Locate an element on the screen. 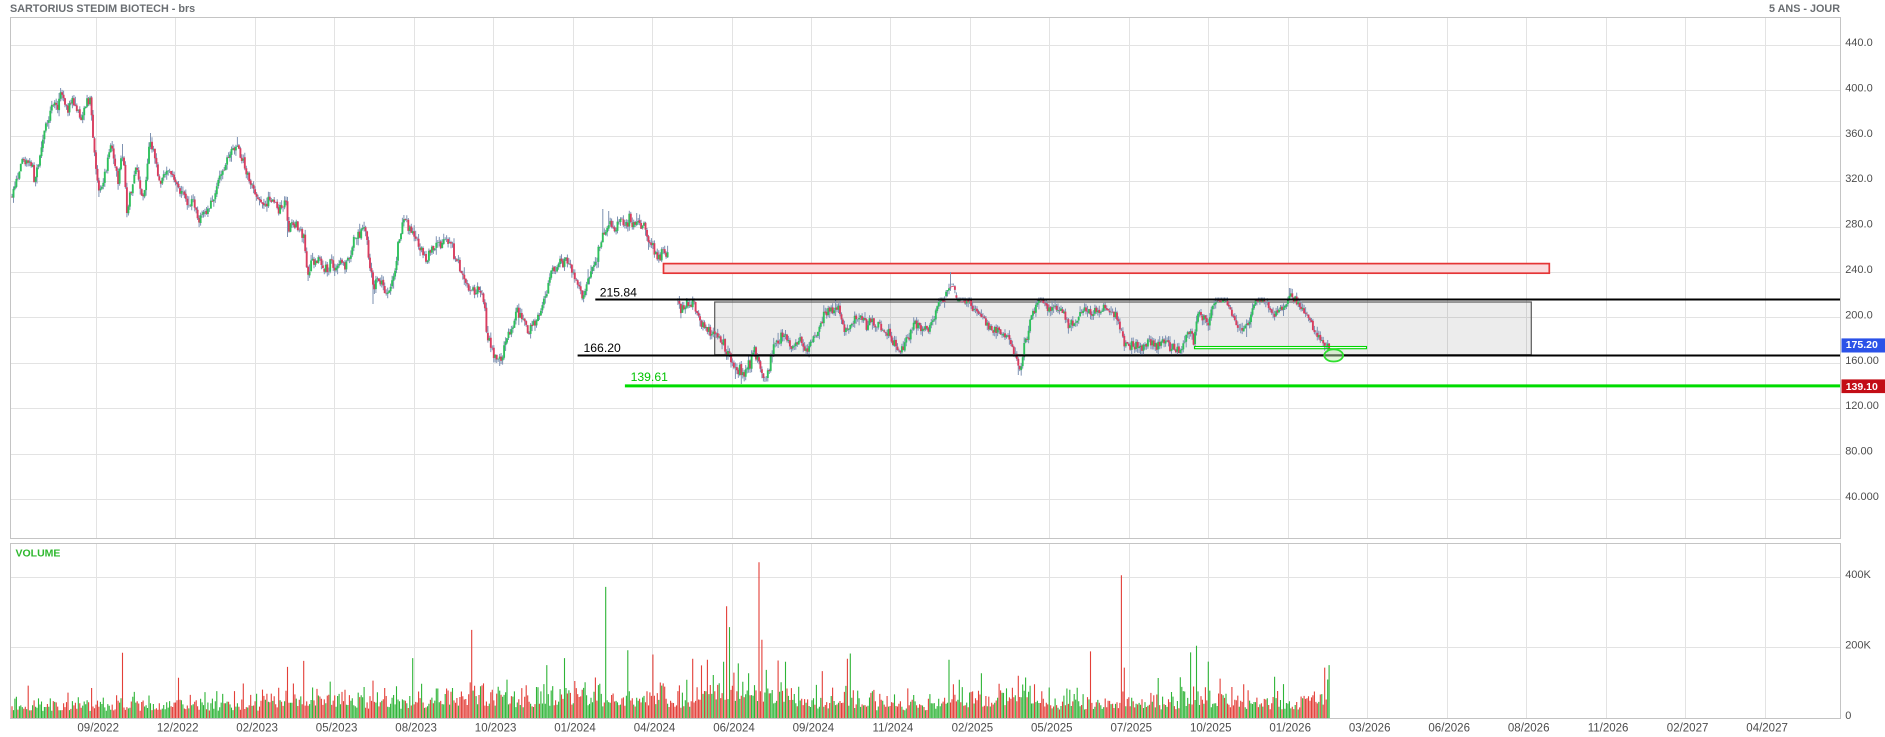 Image resolution: width=1885 pixels, height=737 pixels. svg-text: 40.000 is located at coordinates (1862, 497).